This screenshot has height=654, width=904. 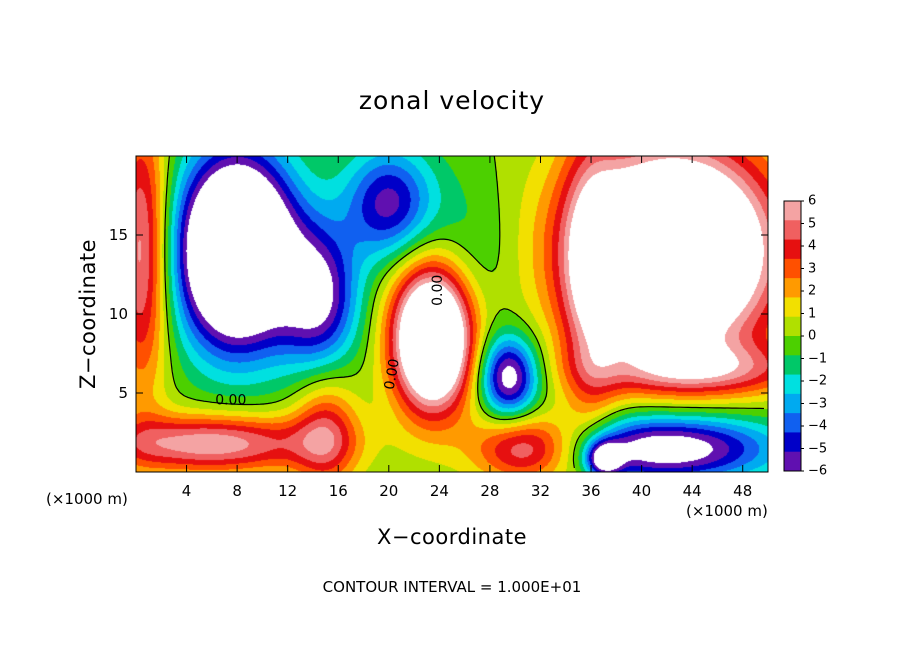 I want to click on y-axis-label: Z−coordinate, so click(x=88, y=314).